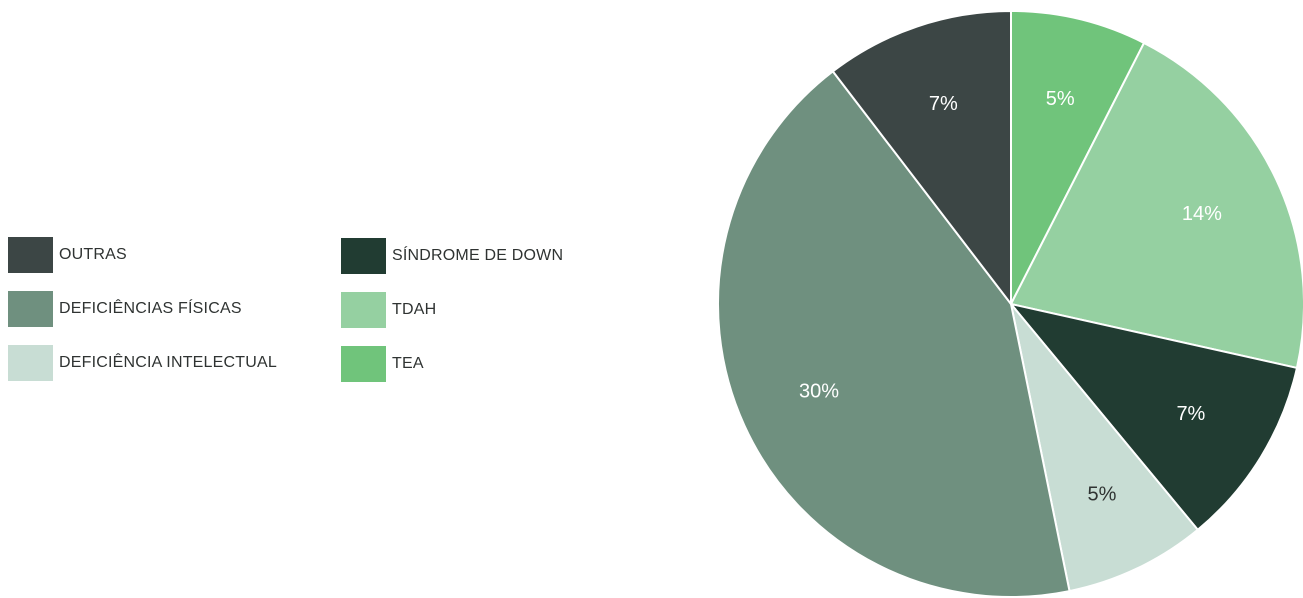 This screenshot has height=598, width=1303. What do you see at coordinates (168, 362) in the screenshot?
I see `legend-label-deficiencia-intelectual: DEFICIÊNCIA INTELECTUAL` at bounding box center [168, 362].